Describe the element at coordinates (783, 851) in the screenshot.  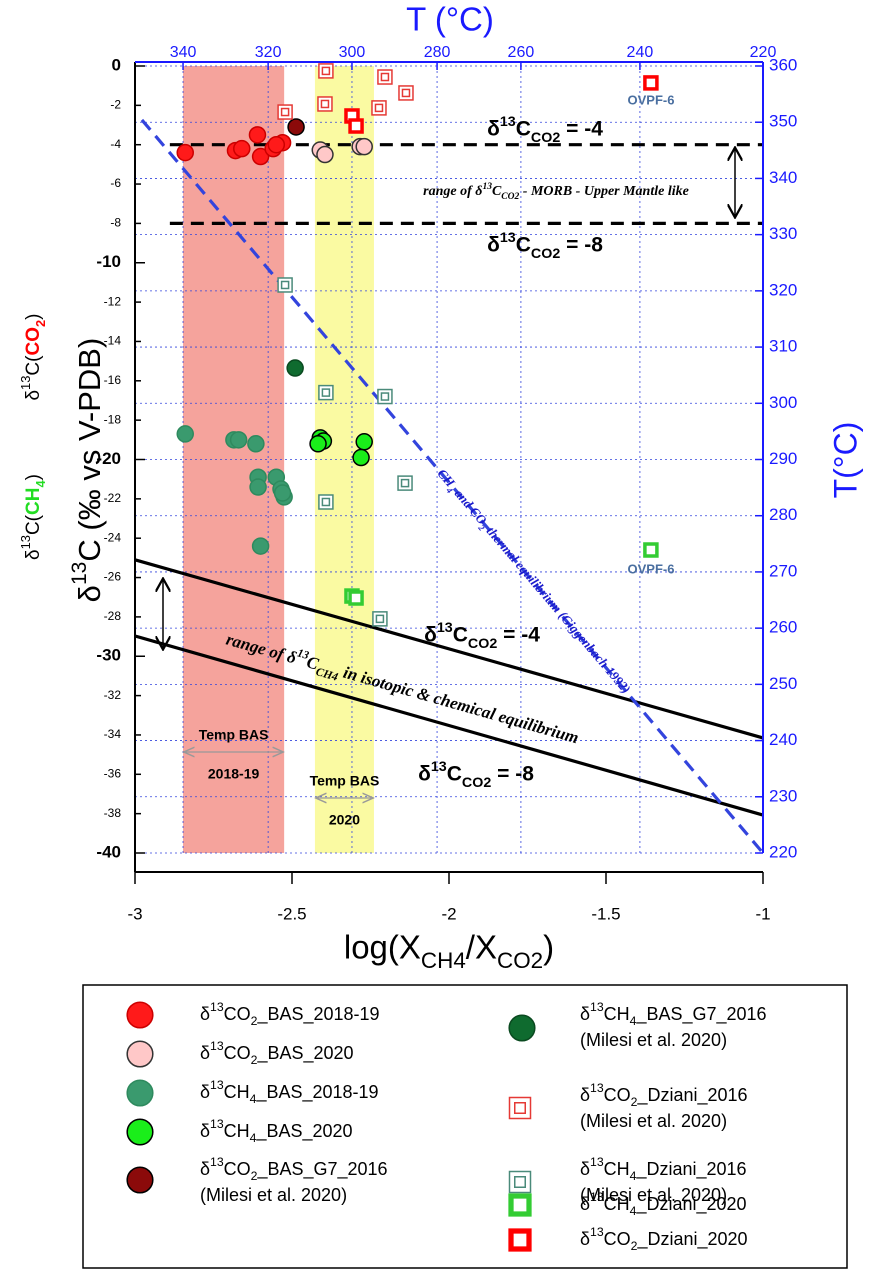
I see `y2-tick-label: 220` at that location.